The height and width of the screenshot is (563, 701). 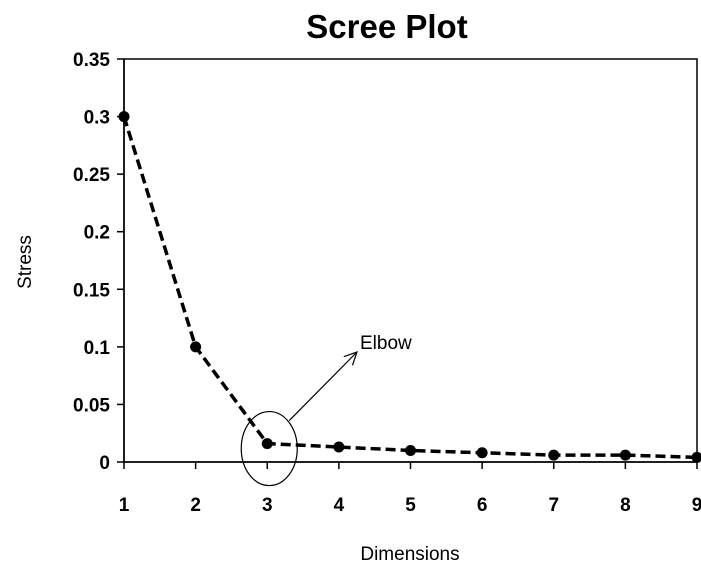 I want to click on x-tick-label: 6, so click(x=482, y=505).